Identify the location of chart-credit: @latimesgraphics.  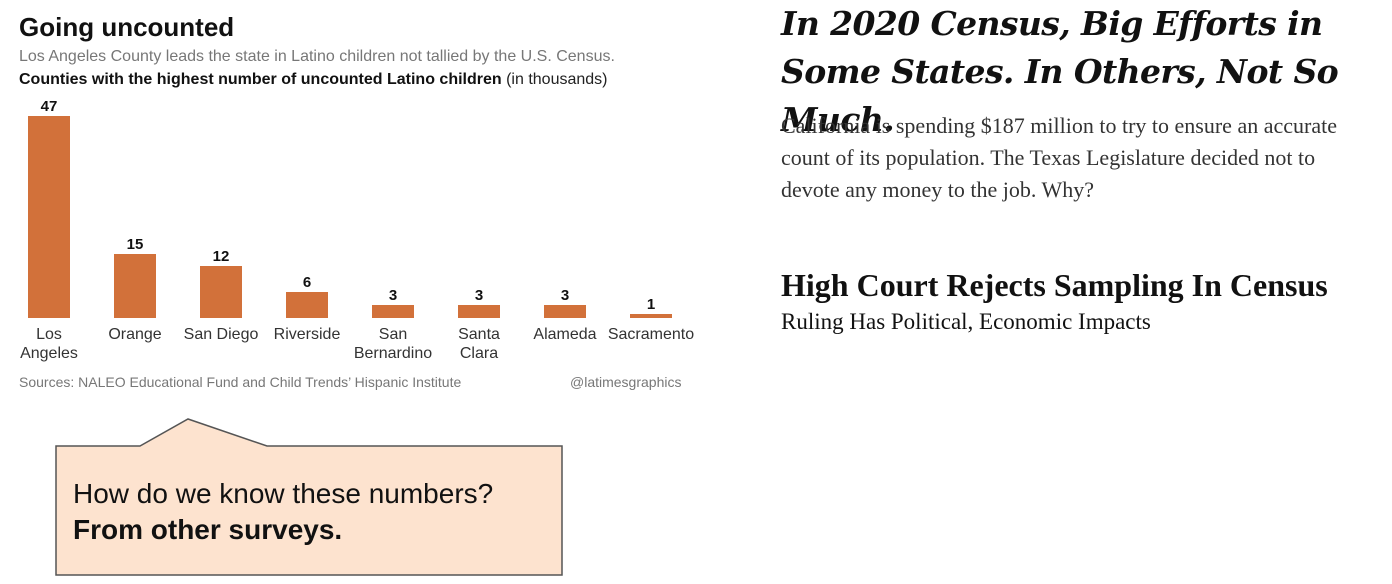
(626, 382).